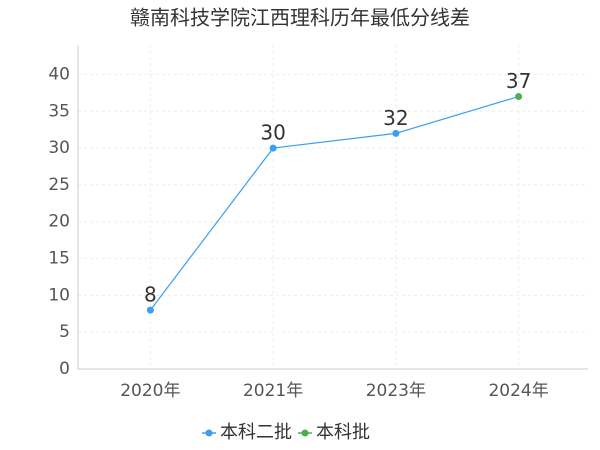 The height and width of the screenshot is (450, 600). Describe the element at coordinates (343, 432) in the screenshot. I see `legend-label: 本科批` at that location.